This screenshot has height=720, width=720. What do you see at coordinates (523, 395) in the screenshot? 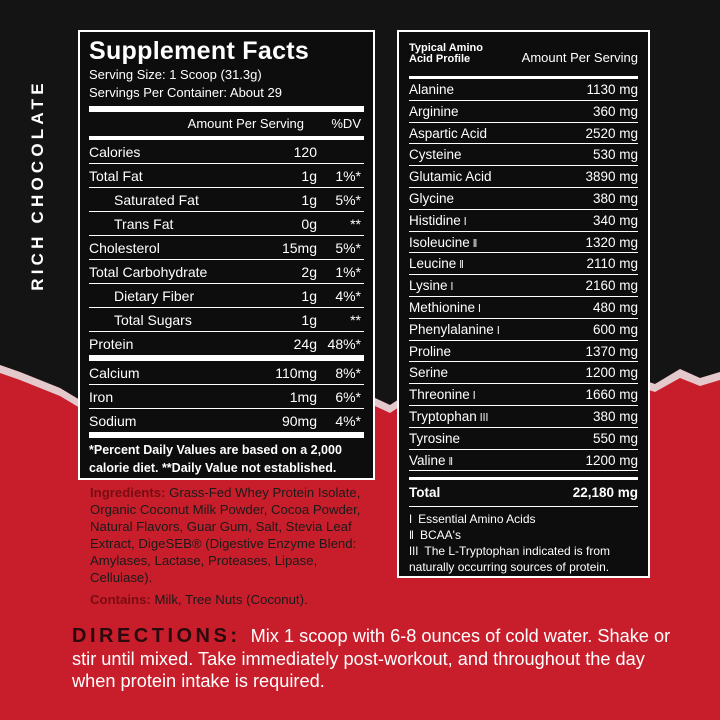
I see `amino-row: Threonine ǀ 1660 mg` at bounding box center [523, 395].